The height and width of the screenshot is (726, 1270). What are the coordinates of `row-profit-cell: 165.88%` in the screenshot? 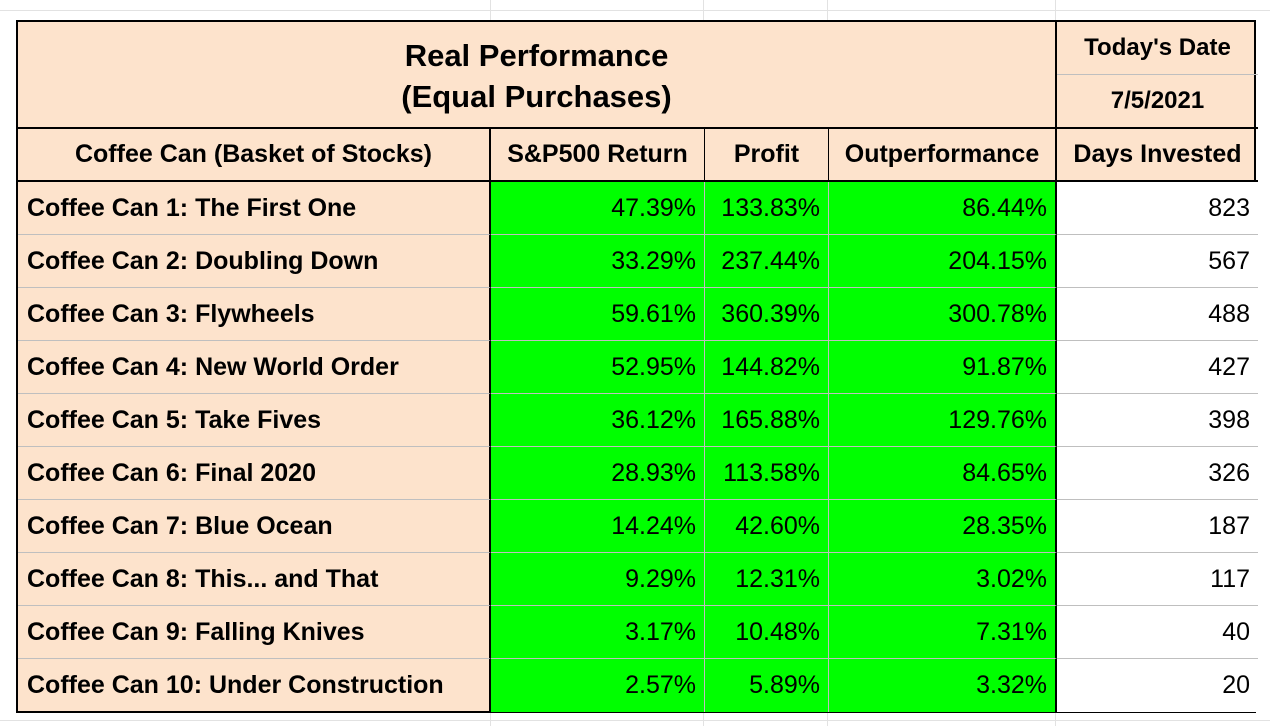 It's located at (767, 420).